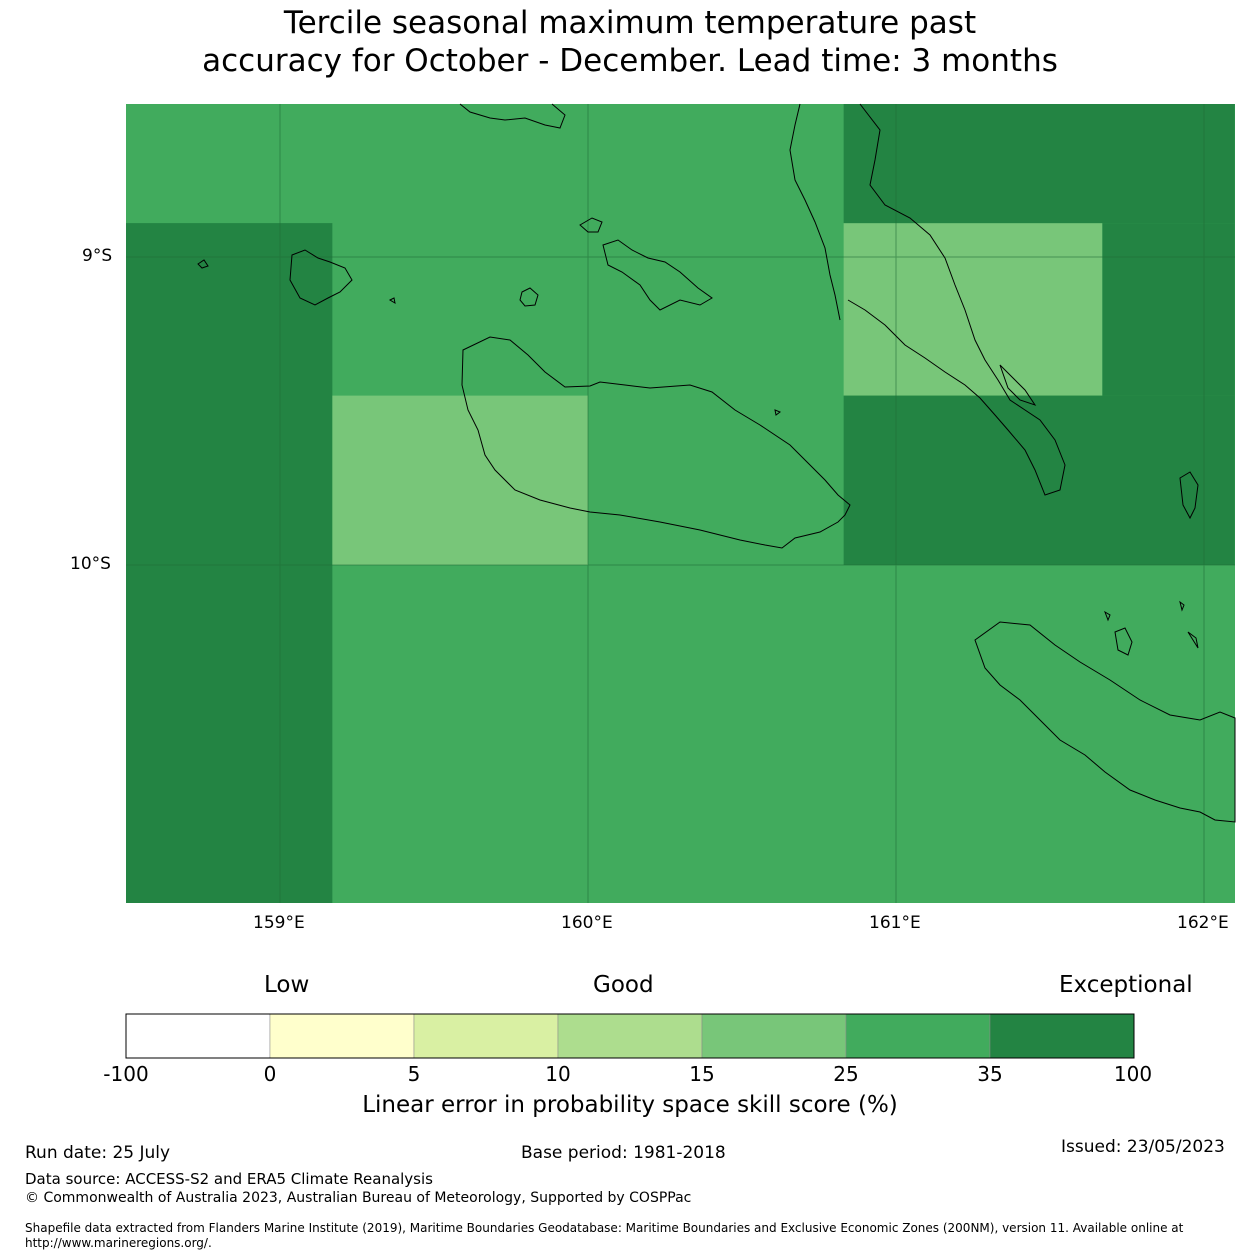 The image size is (1260, 1260). I want to click on colorbar-tick: 25, so click(846, 1074).